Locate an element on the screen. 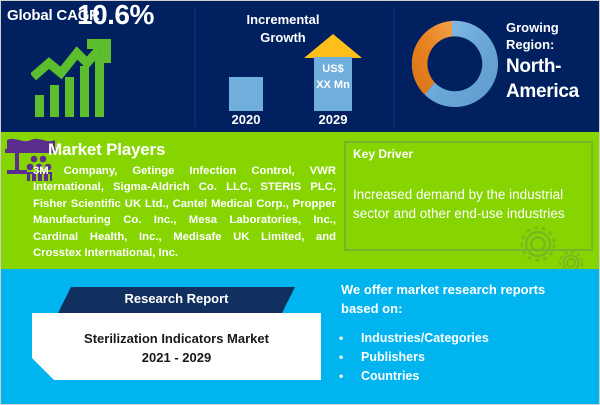  list-item: • Industries/Categories is located at coordinates (414, 338).